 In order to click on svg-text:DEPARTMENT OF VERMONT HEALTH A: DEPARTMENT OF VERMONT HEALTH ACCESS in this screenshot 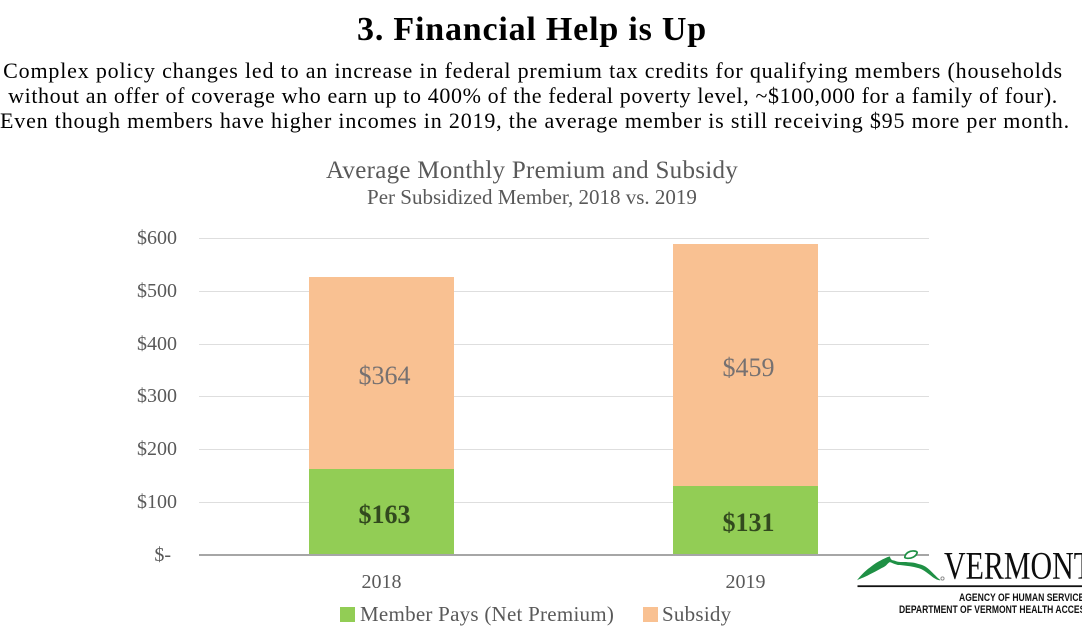, I will do `click(990, 610)`.